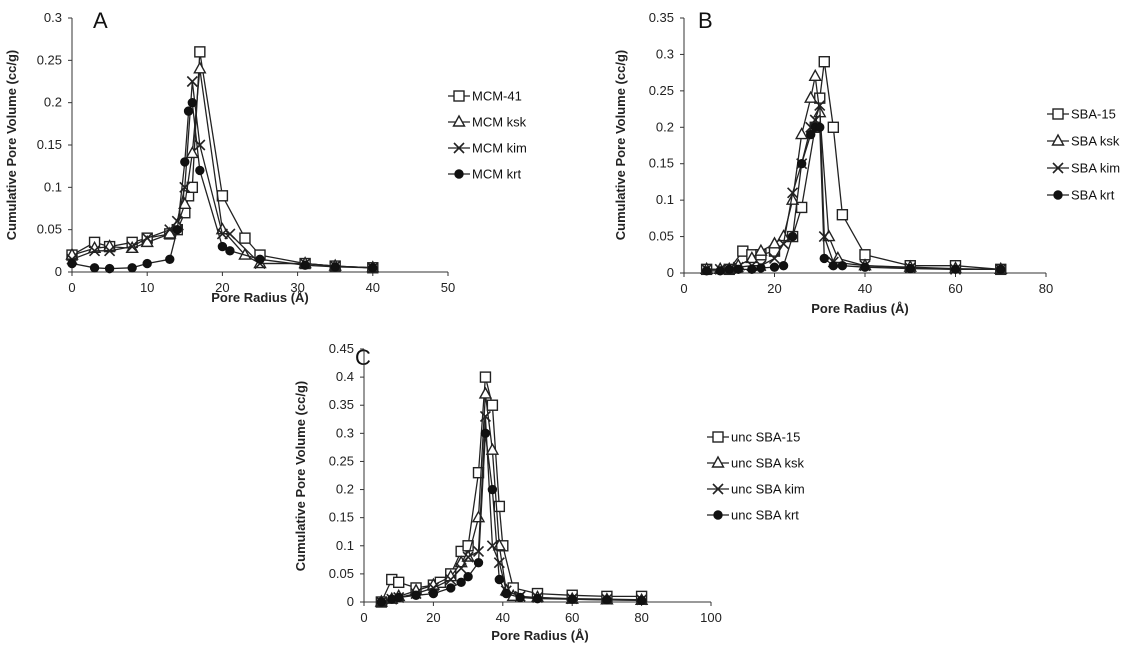 This screenshot has height=654, width=1135. I want to click on panel-b-ytick-label: 0.15, so click(661, 163).